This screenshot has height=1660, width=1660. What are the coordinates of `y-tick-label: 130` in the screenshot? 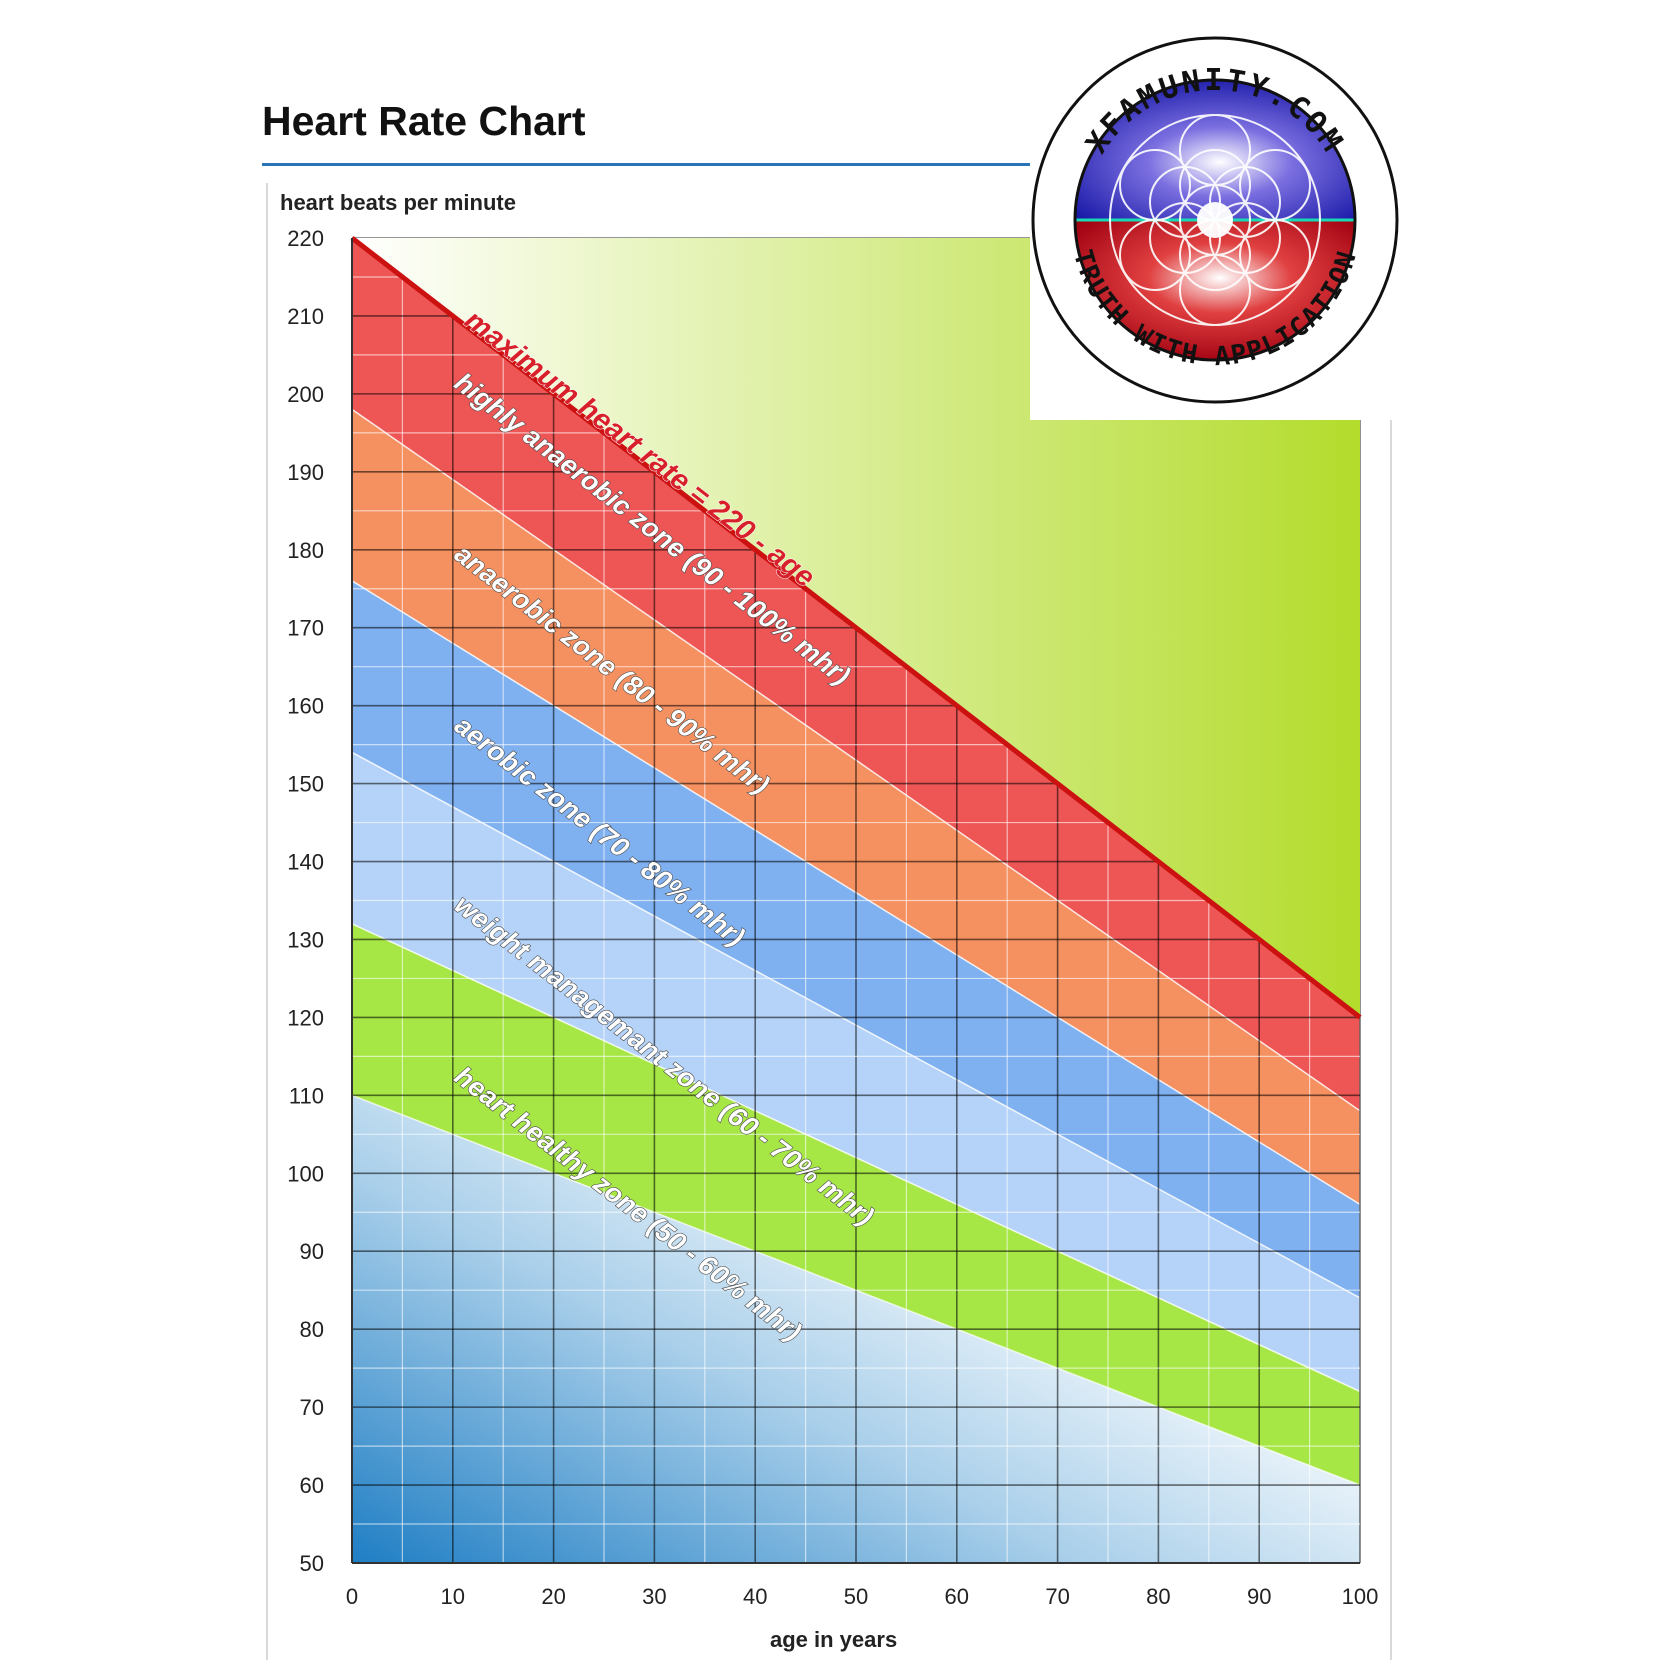 It's located at (305, 939).